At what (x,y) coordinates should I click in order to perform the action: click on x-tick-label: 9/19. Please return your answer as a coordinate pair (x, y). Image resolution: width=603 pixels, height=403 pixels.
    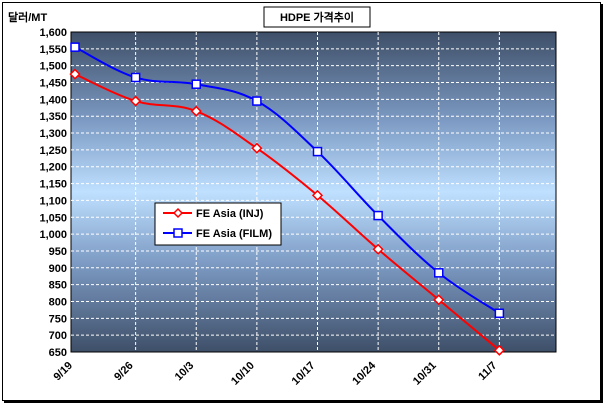
    Looking at the image, I should click on (63, 372).